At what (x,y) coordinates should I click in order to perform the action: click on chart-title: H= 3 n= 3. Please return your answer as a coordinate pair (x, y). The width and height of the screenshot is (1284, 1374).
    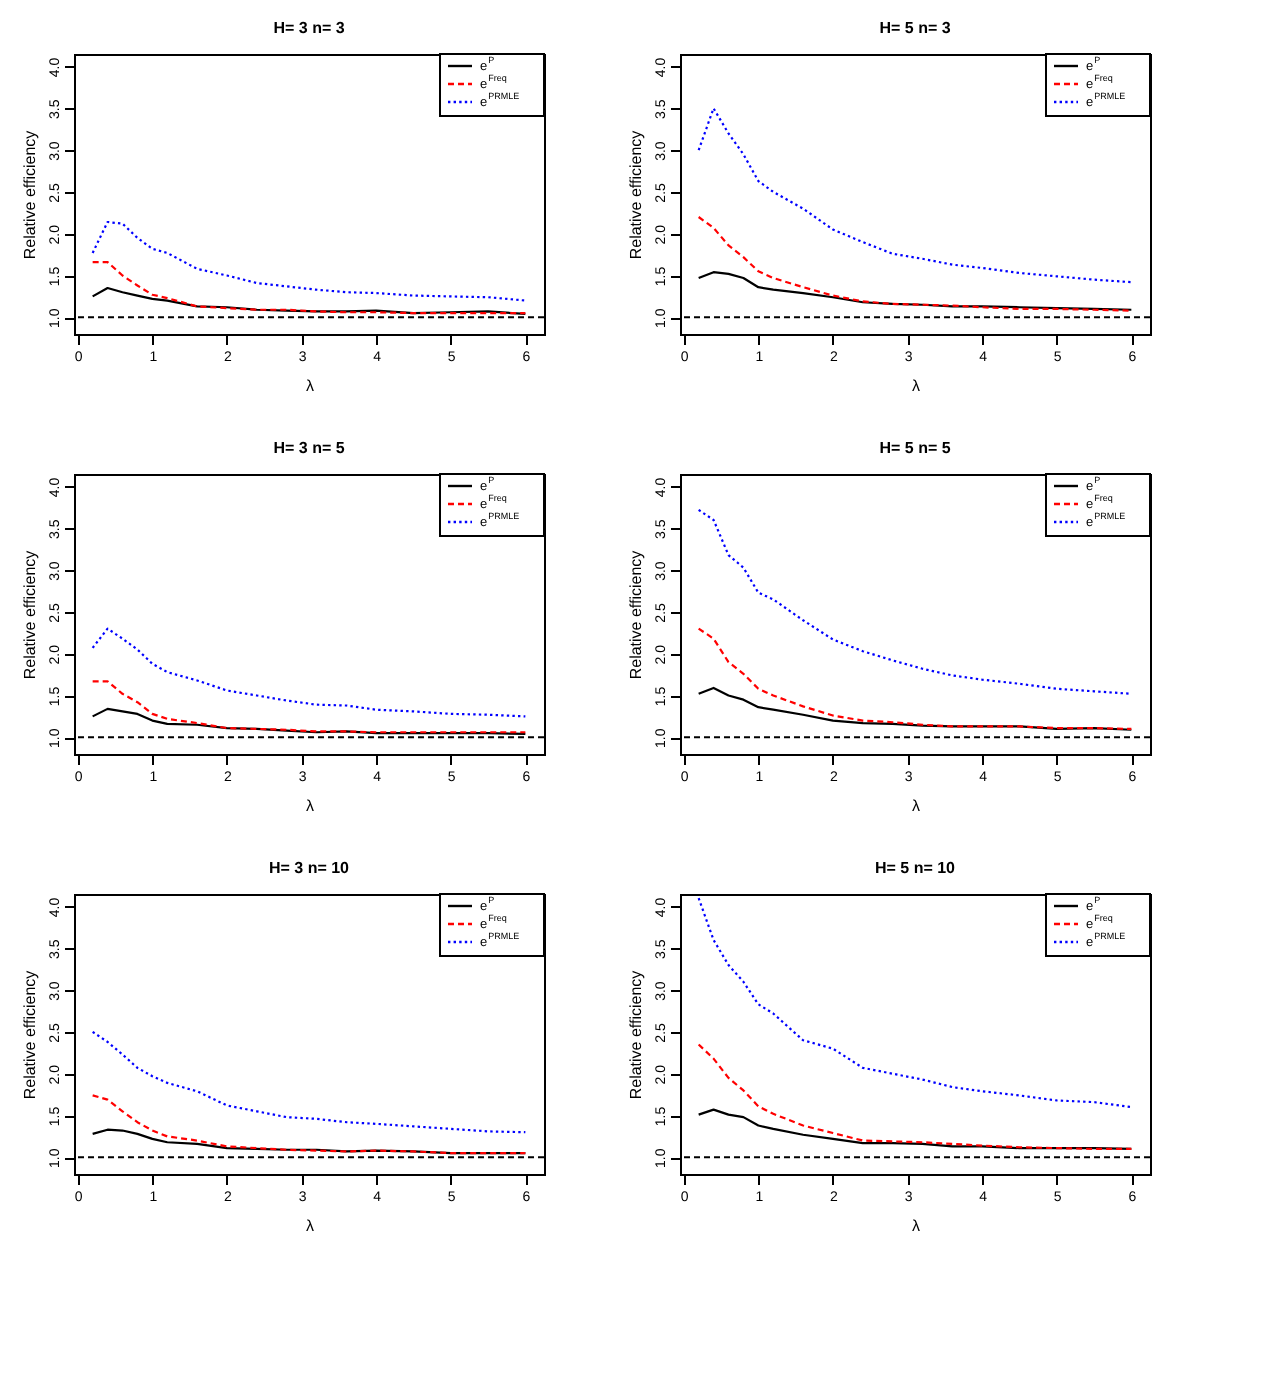
    Looking at the image, I should click on (309, 28).